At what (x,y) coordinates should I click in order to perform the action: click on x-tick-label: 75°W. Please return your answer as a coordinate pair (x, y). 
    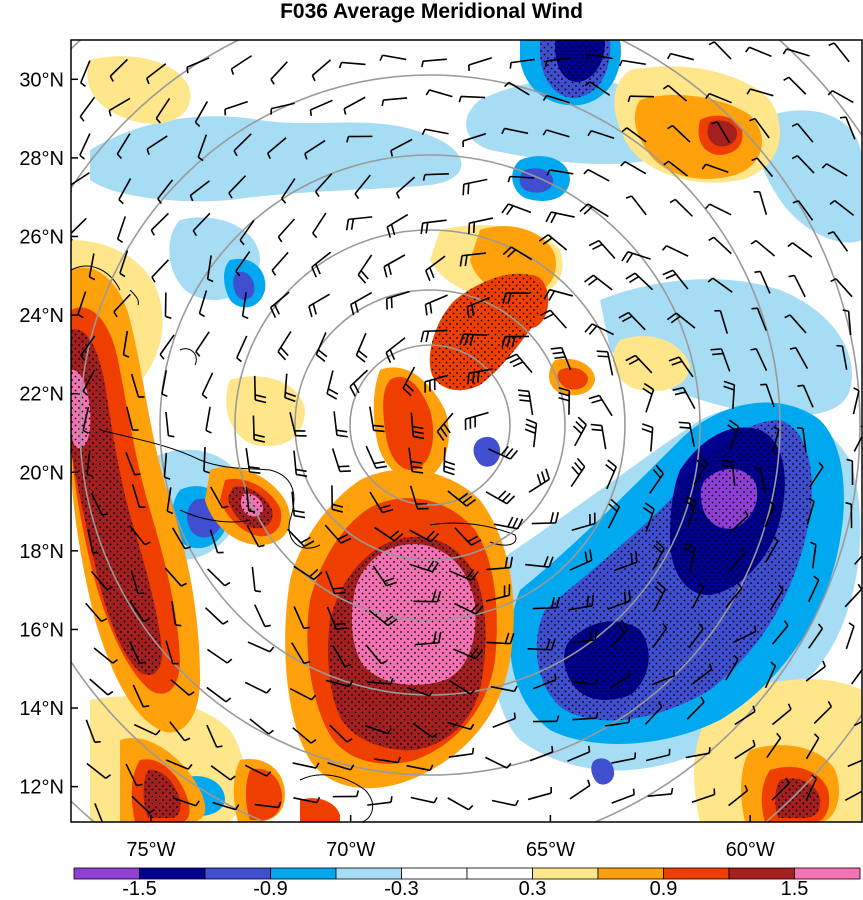
    Looking at the image, I should click on (150, 850).